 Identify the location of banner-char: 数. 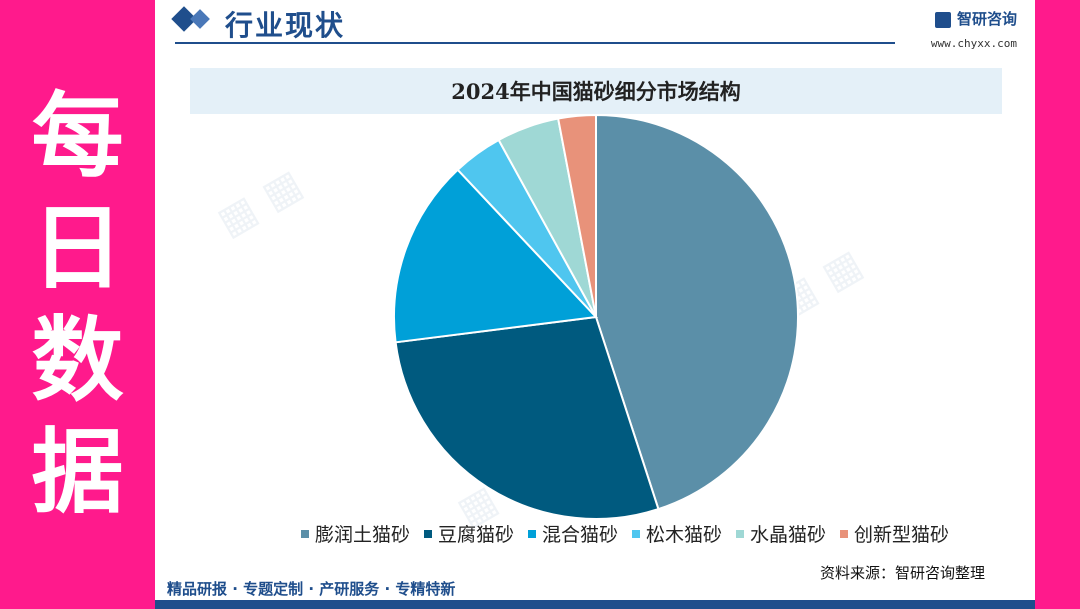
(77, 360).